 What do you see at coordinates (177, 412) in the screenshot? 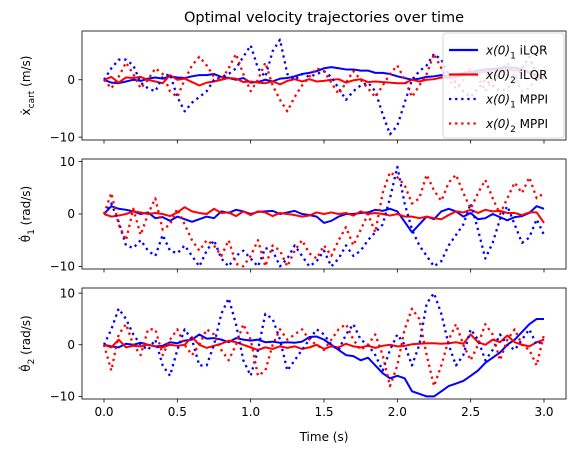
I see `x-tick-label: 0.5` at bounding box center [177, 412].